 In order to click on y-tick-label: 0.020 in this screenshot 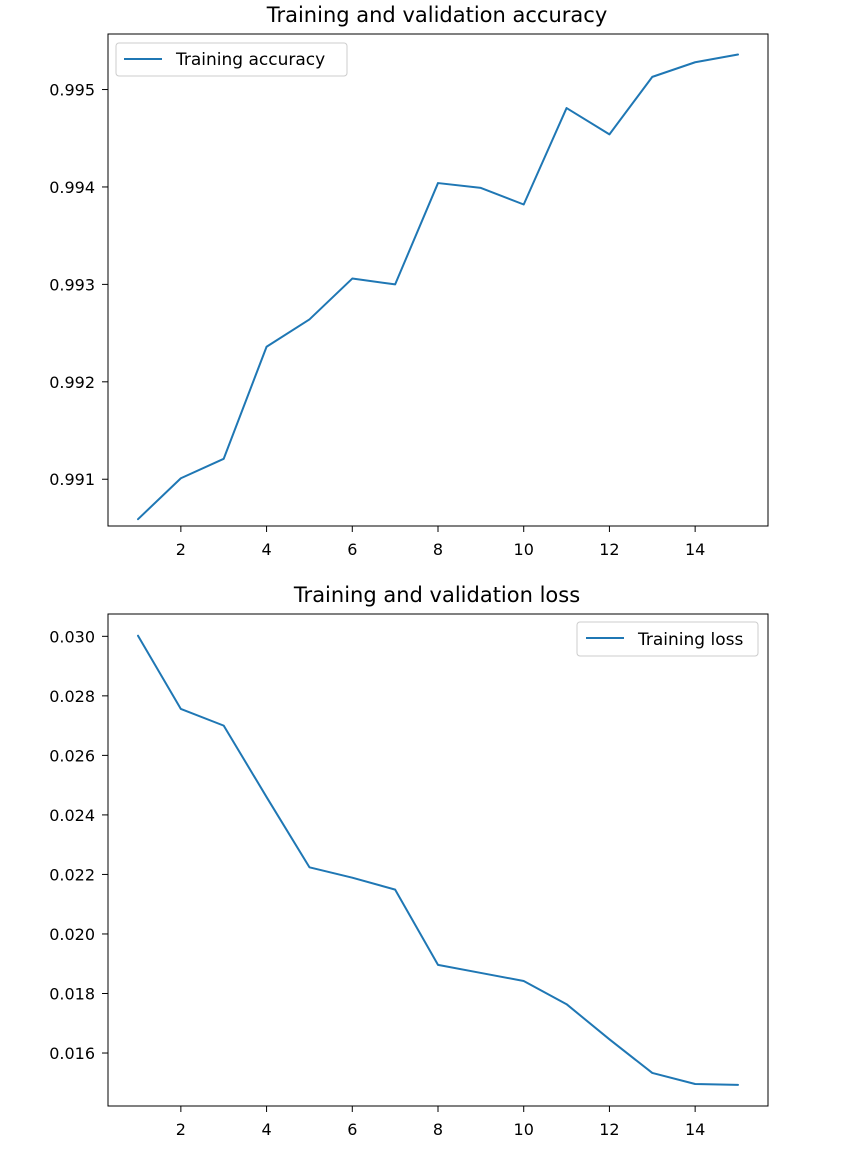, I will do `click(72, 934)`.